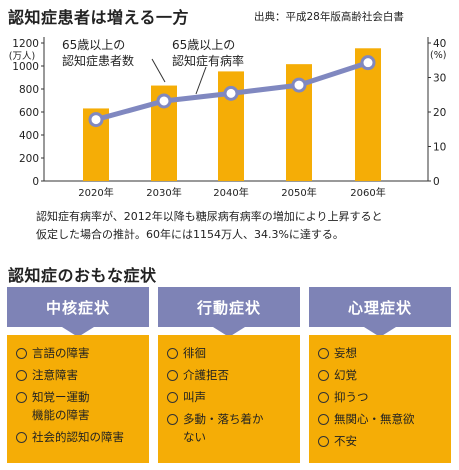 Image resolution: width=459 pixels, height=470 pixels. I want to click on symptom-item: 不安, so click(381, 441).